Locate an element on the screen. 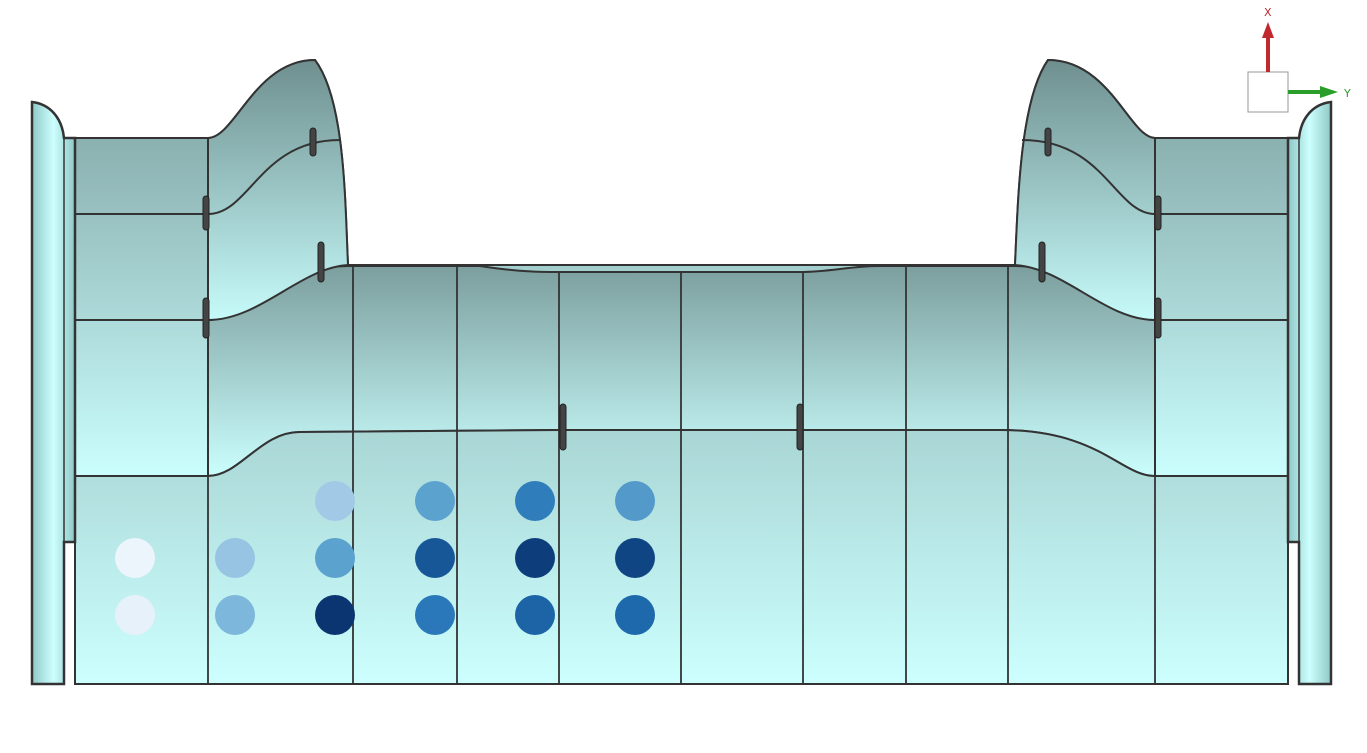  orientation-triad: X Y is located at coordinates (1299, 59).